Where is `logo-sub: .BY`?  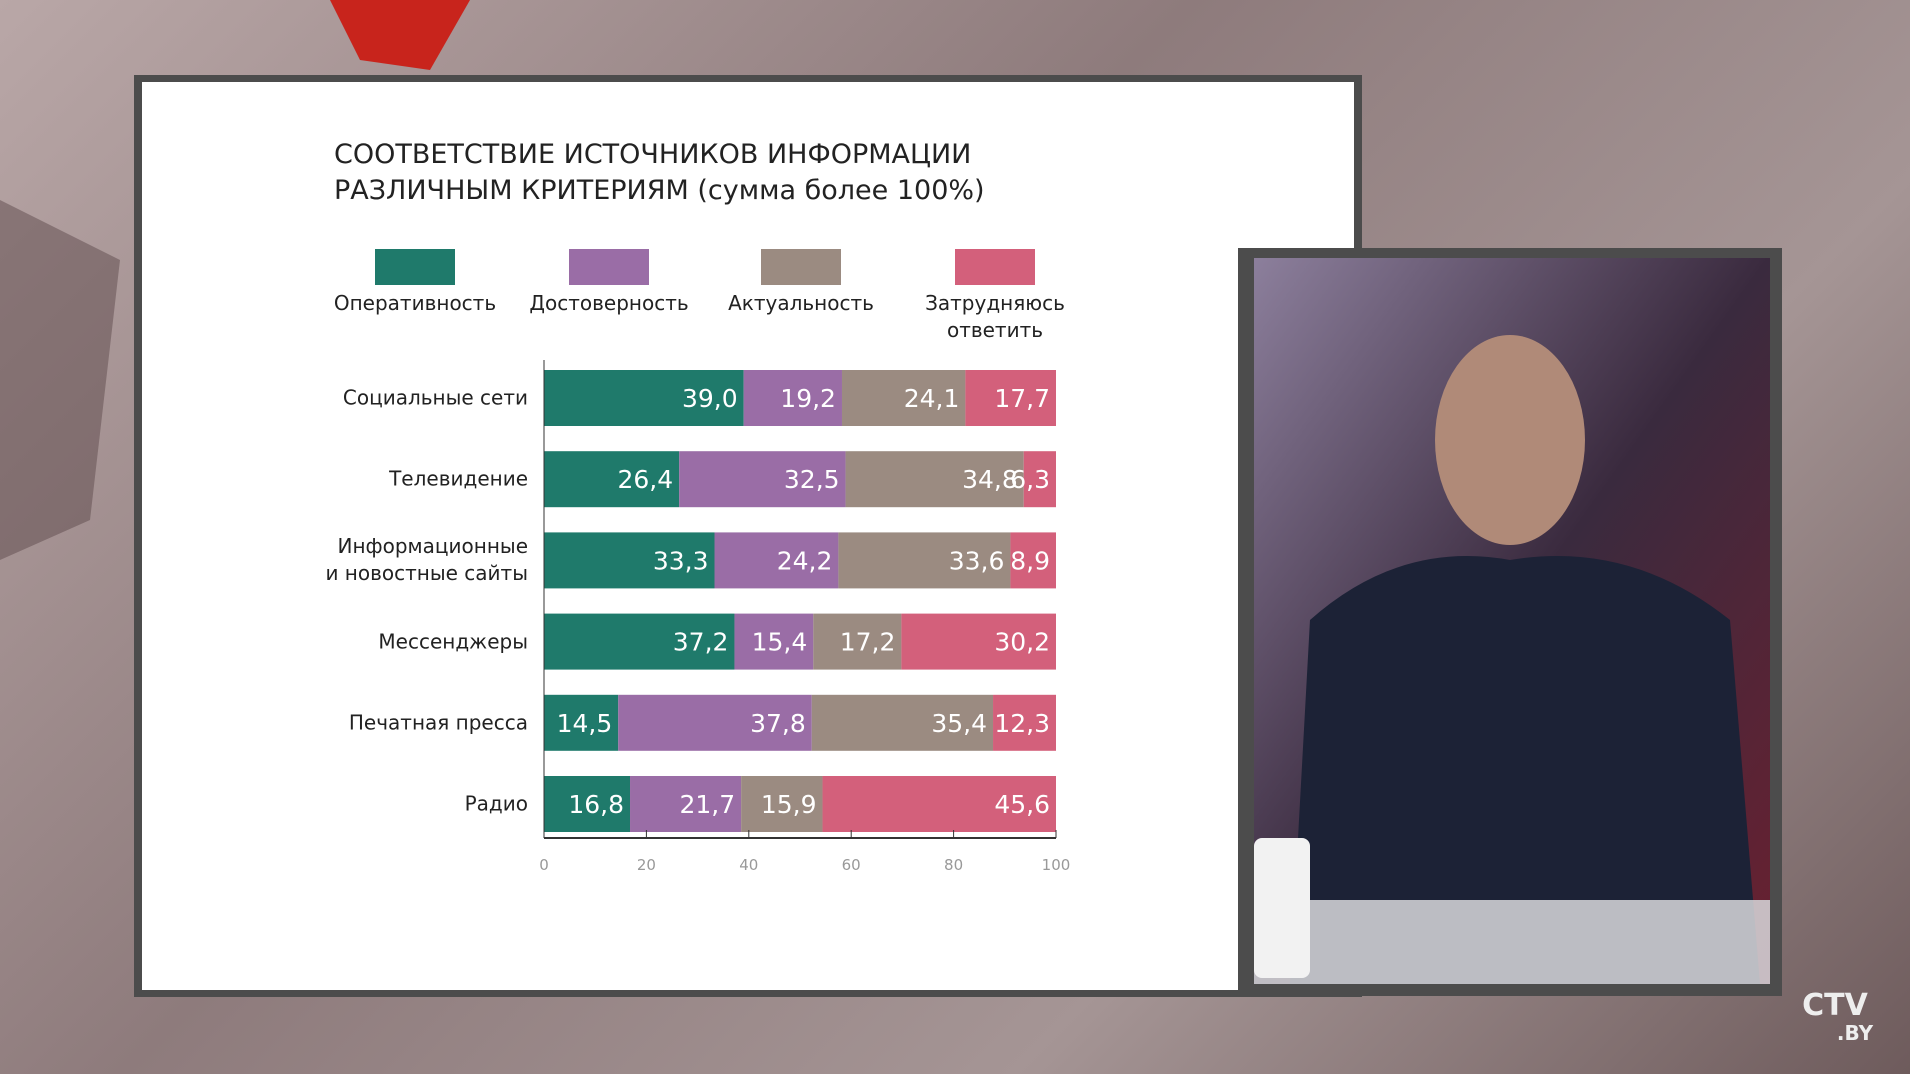
logo-sub: .BY is located at coordinates (1855, 1033).